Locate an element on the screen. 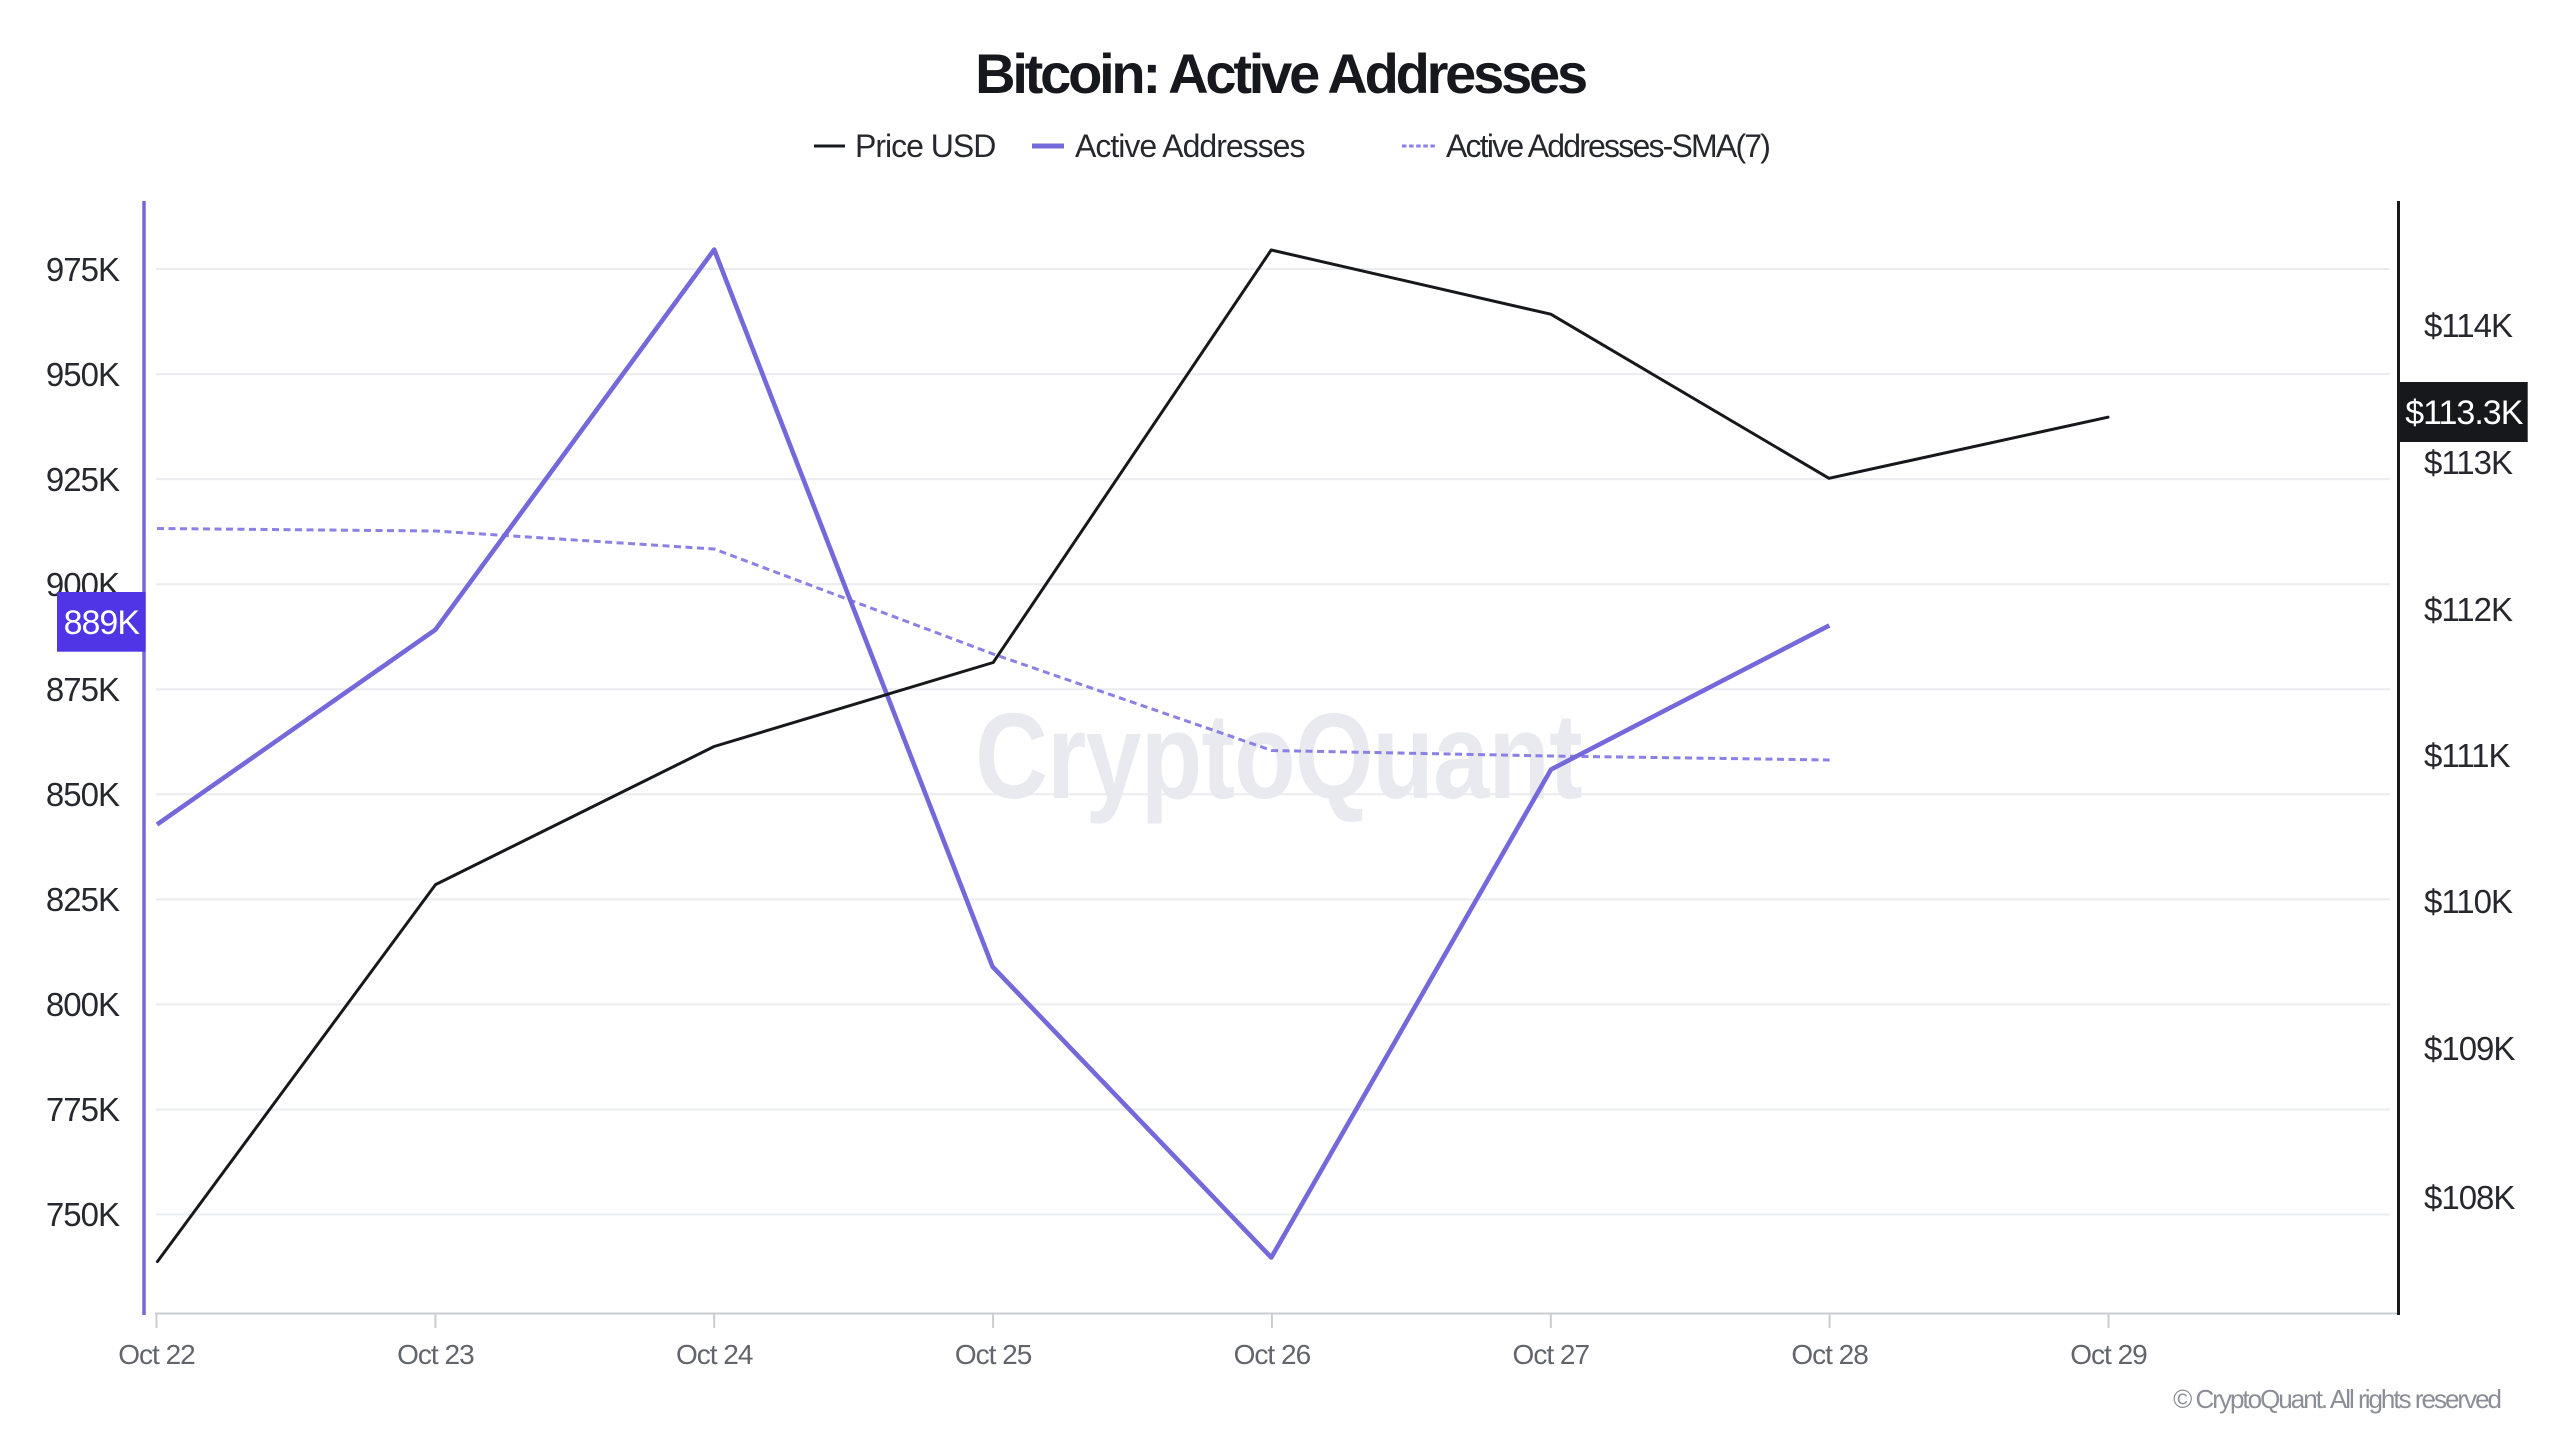 Image resolution: width=2560 pixels, height=1440 pixels. svg-text: 875K is located at coordinates (83, 689).